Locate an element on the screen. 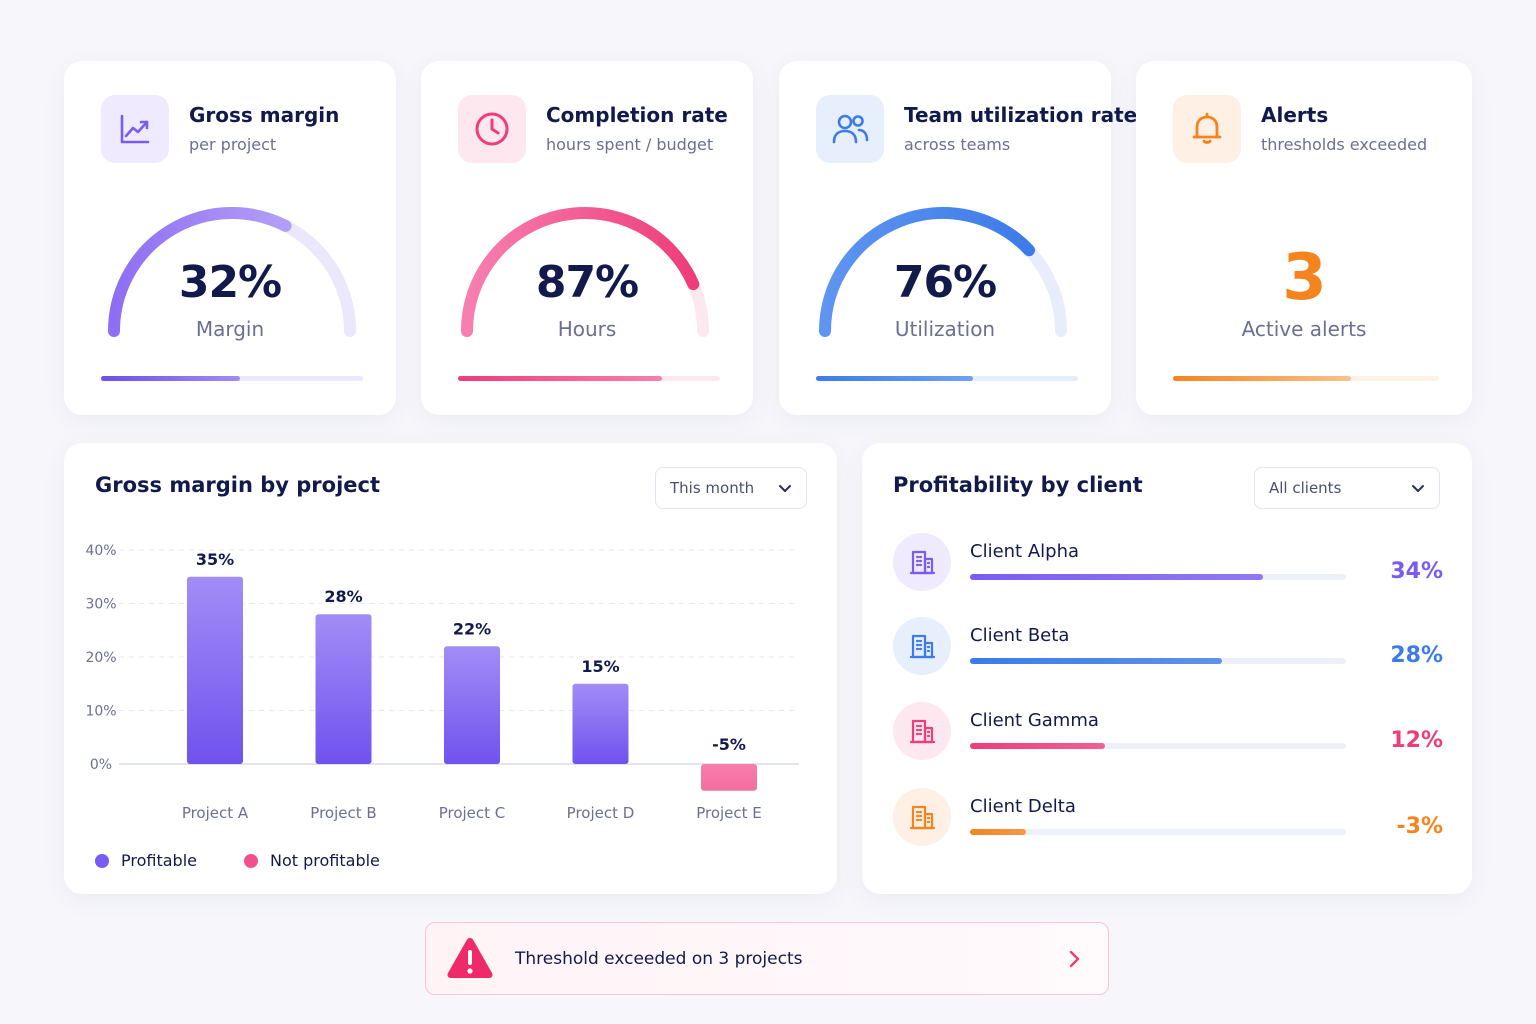  bar-data-label: -5% is located at coordinates (729, 744).